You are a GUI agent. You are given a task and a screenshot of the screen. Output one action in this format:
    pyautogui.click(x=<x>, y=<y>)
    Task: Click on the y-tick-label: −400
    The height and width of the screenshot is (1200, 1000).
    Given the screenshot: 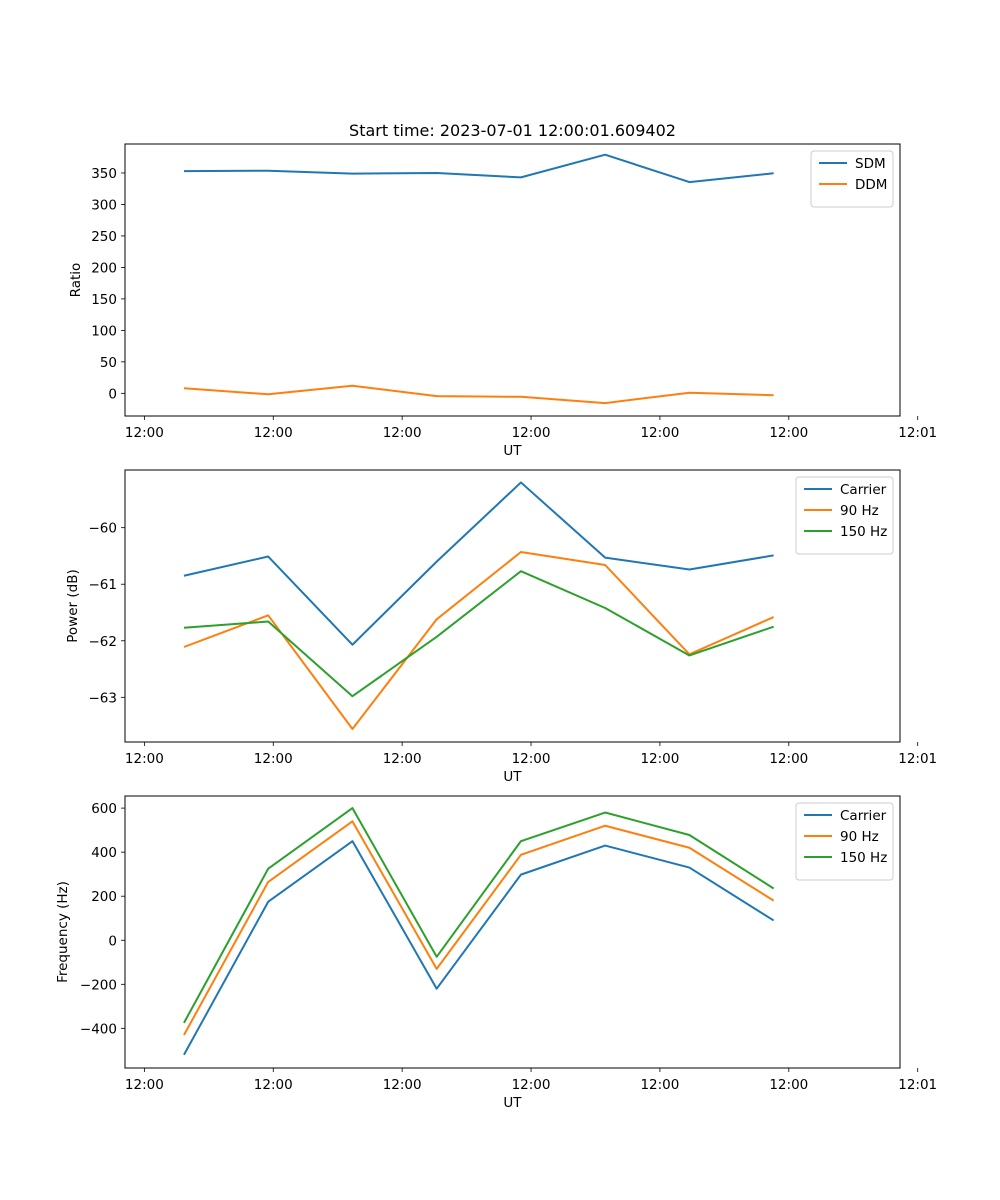 What is the action you would take?
    pyautogui.click(x=98, y=1029)
    